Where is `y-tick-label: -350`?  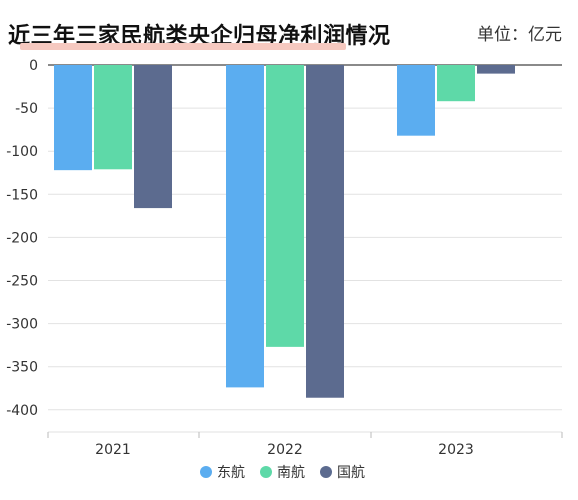 y-tick-label: -350 is located at coordinates (22, 368).